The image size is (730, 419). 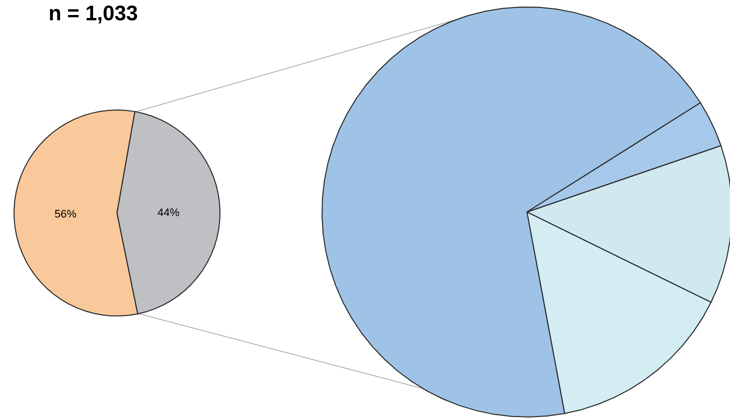 I want to click on chart-title: n = 1,033, so click(x=94, y=15).